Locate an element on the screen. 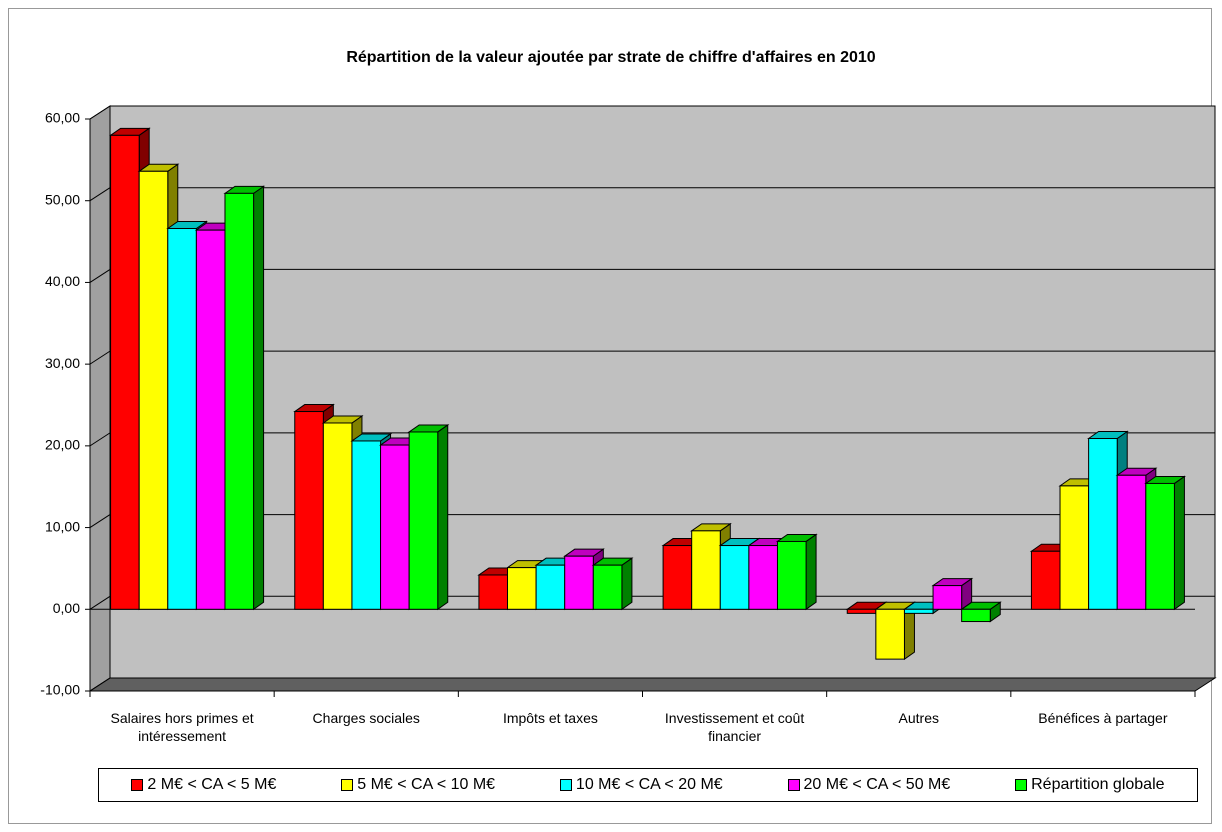 This screenshot has width=1222, height=832. legend-label: 10 M€ < CA < 20 M€ is located at coordinates (649, 784).